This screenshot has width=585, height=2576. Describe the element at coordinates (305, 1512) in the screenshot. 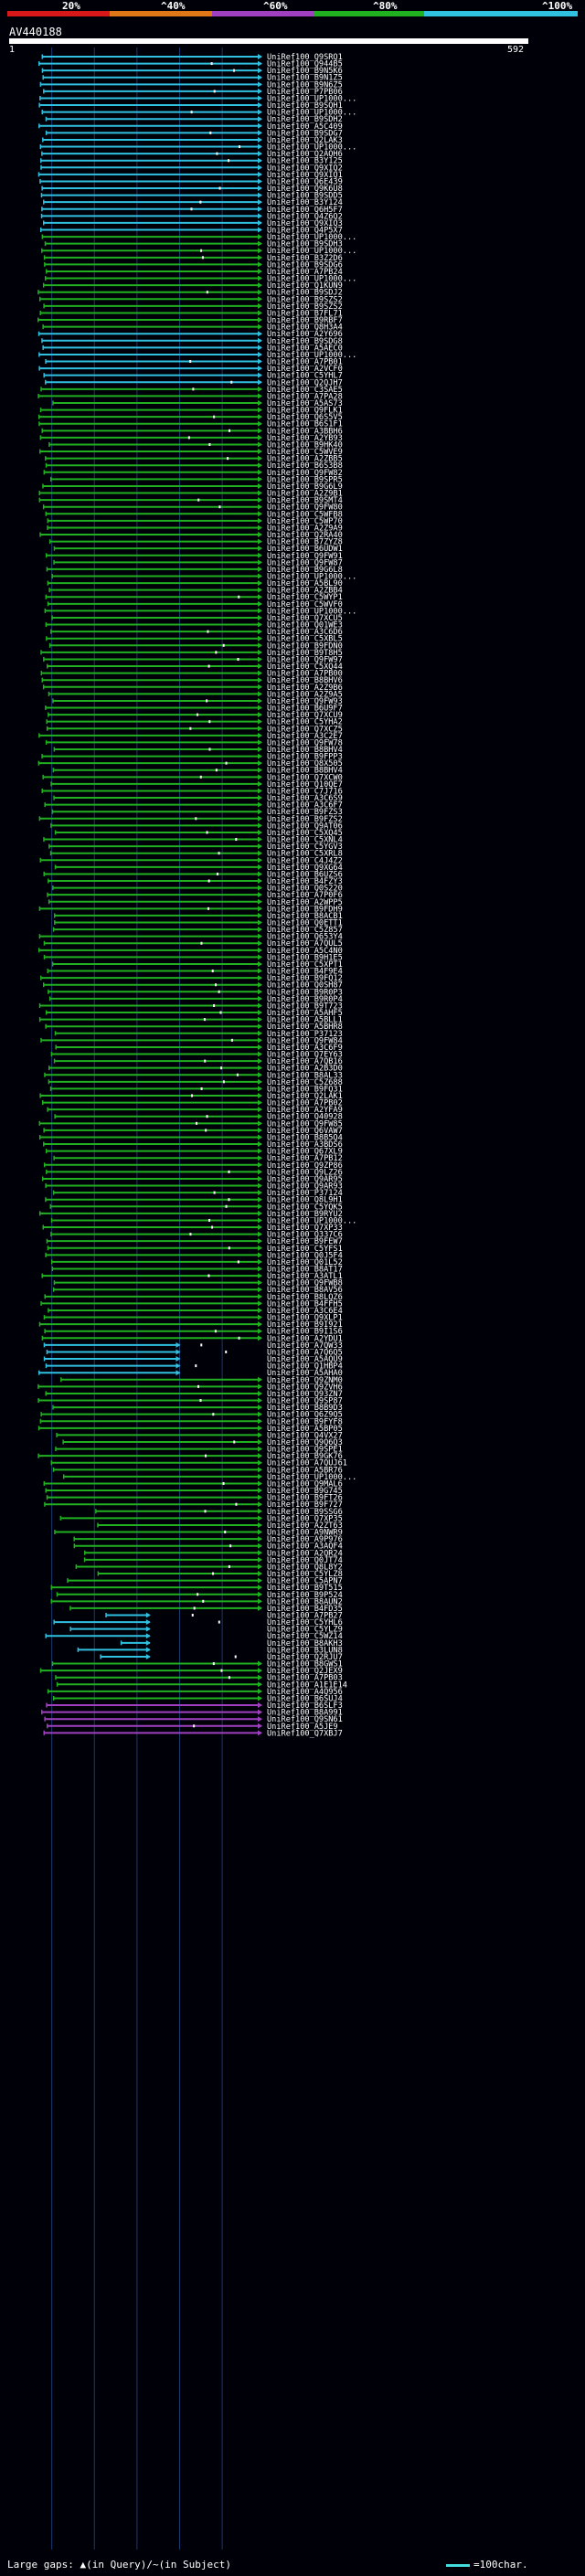

I see `subject-label: UniRef100_B9SSG6` at that location.